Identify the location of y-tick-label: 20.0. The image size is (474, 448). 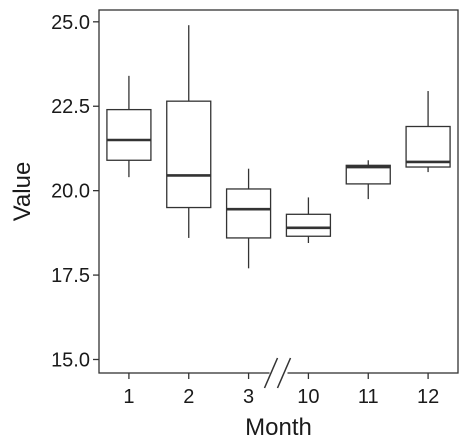
(70, 192).